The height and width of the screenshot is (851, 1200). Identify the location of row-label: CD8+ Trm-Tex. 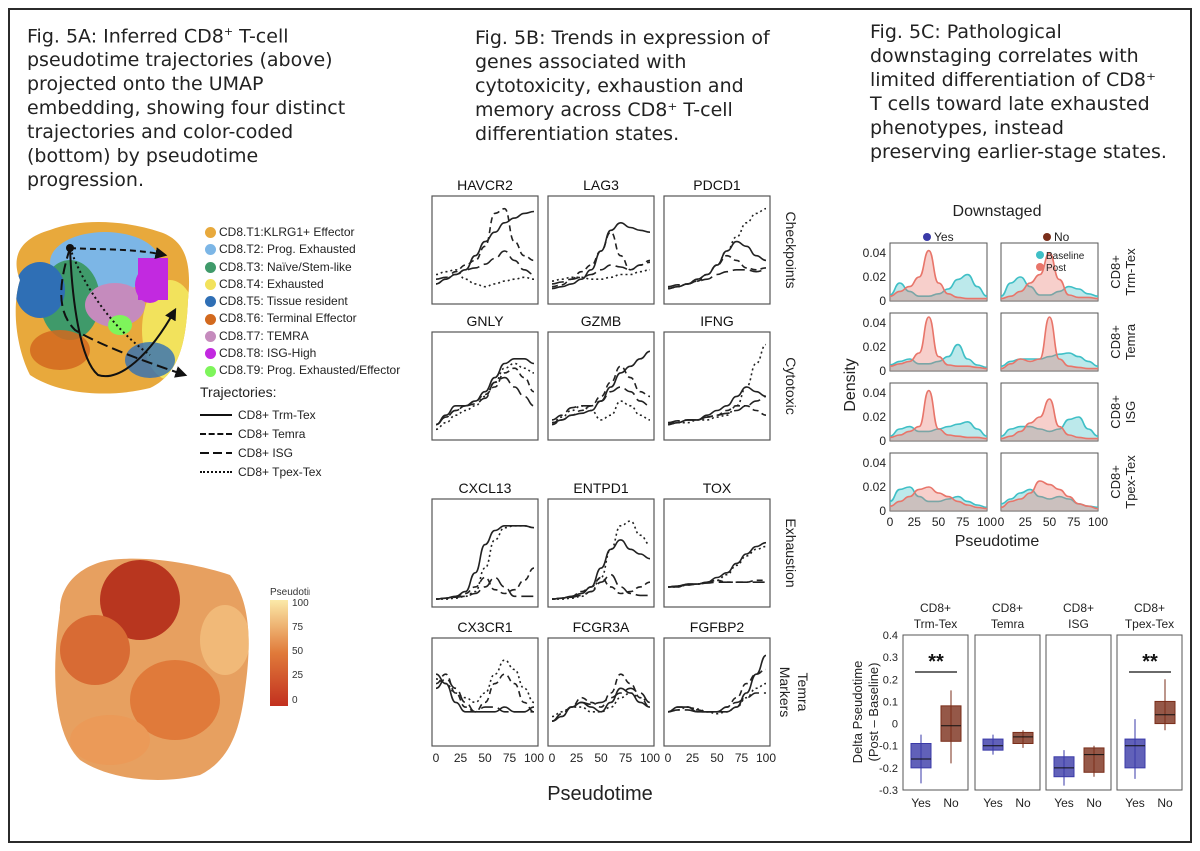
(1123, 272).